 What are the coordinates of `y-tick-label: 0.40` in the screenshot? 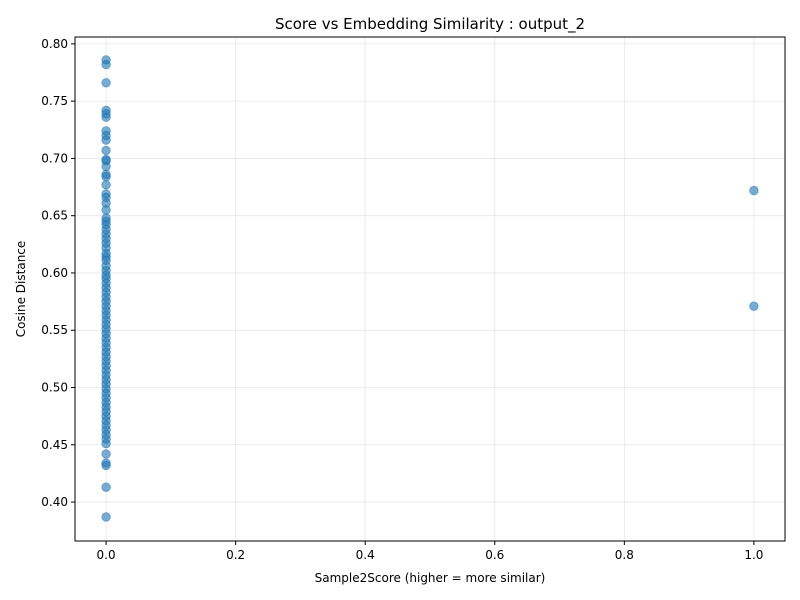 It's located at (54, 502).